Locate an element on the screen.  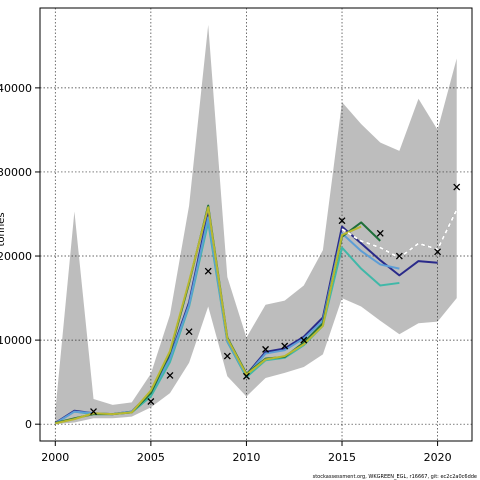
y-tick-label: 20000 is located at coordinates (16, 256).